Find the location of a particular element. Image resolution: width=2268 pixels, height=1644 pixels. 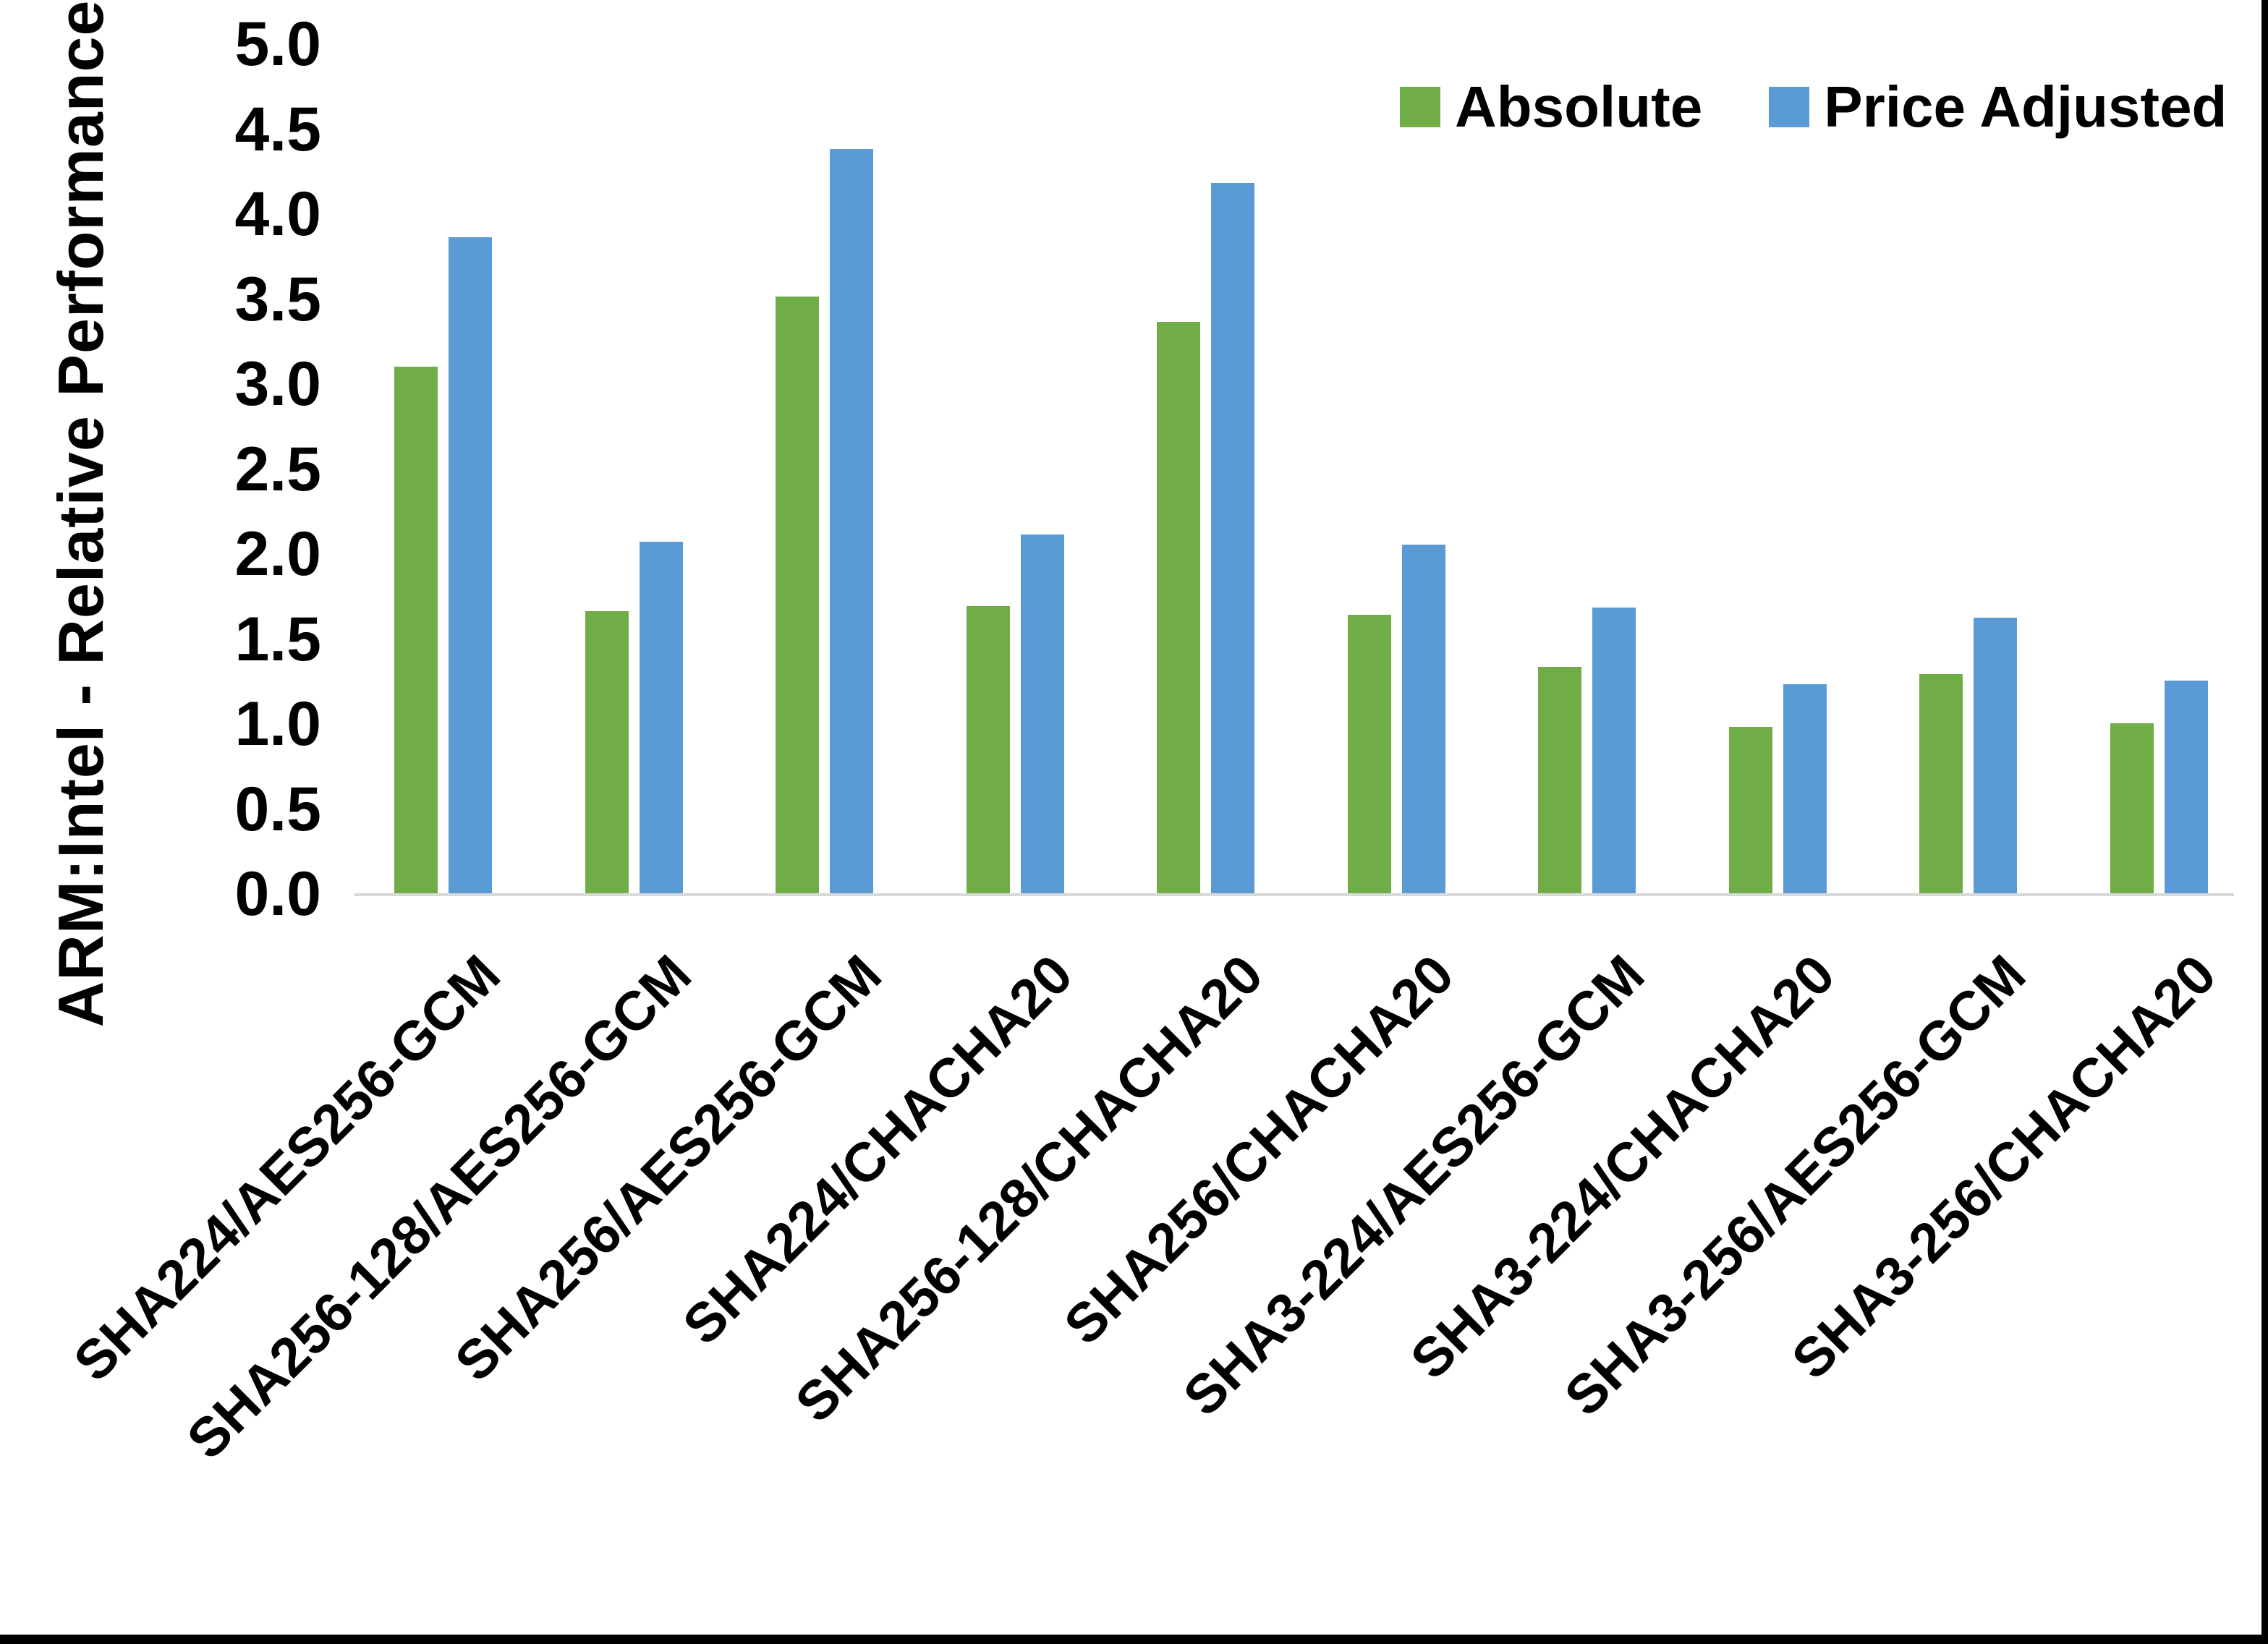

bar-price-adjusted-sha256/aes256-gcm is located at coordinates (852, 520).